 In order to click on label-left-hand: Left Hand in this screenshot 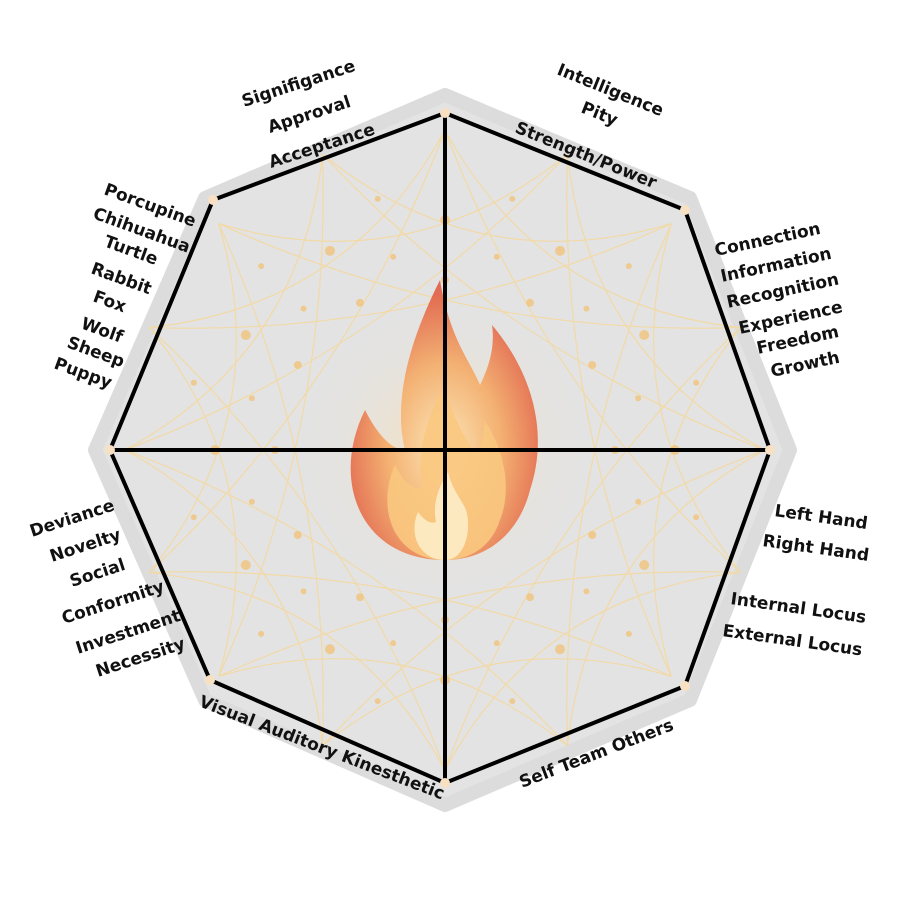, I will do `click(821, 517)`.